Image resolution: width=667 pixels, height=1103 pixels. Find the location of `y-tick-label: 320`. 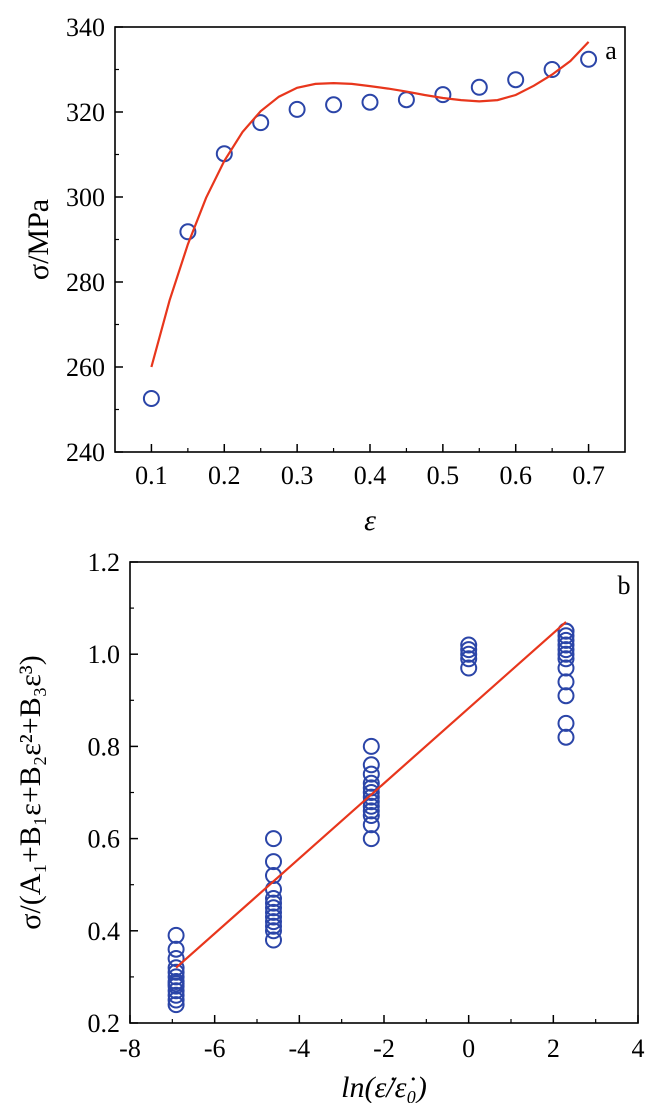

y-tick-label: 320 is located at coordinates (85, 112).